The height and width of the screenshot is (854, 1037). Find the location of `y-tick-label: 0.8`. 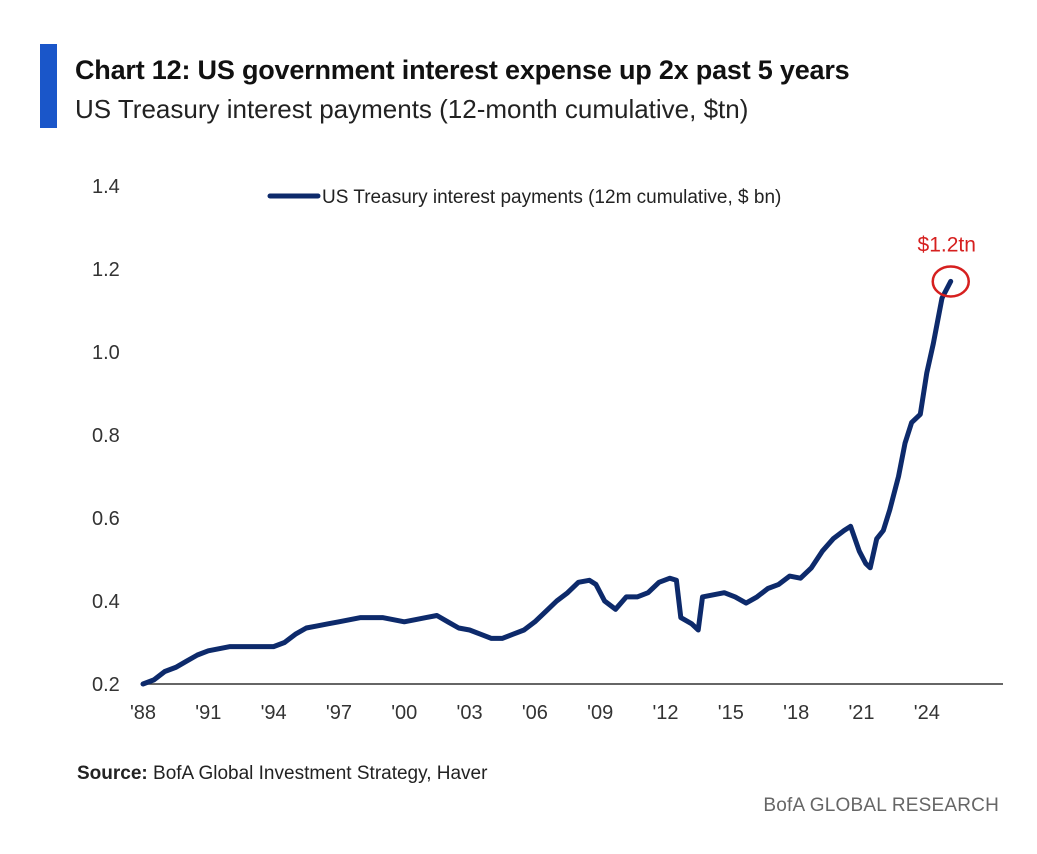

y-tick-label: 0.8 is located at coordinates (106, 436).